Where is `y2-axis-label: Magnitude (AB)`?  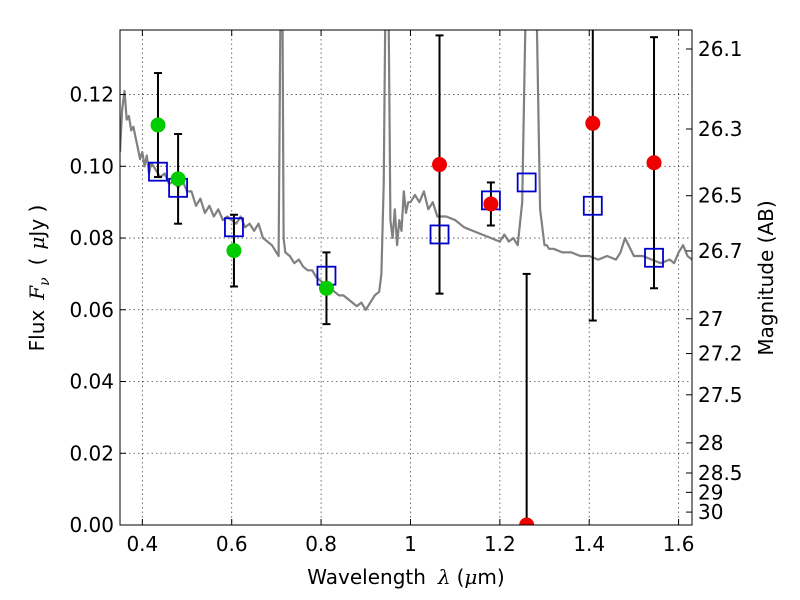 y2-axis-label: Magnitude (AB) is located at coordinates (766, 277).